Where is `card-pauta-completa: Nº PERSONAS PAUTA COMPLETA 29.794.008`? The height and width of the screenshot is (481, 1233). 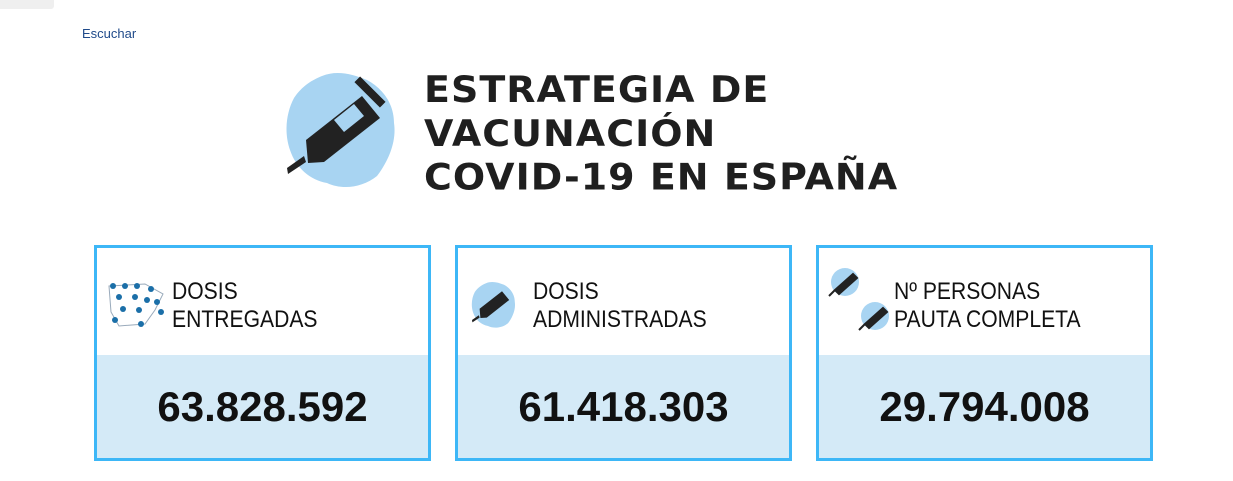 card-pauta-completa: Nº PERSONAS PAUTA COMPLETA 29.794.008 is located at coordinates (984, 353).